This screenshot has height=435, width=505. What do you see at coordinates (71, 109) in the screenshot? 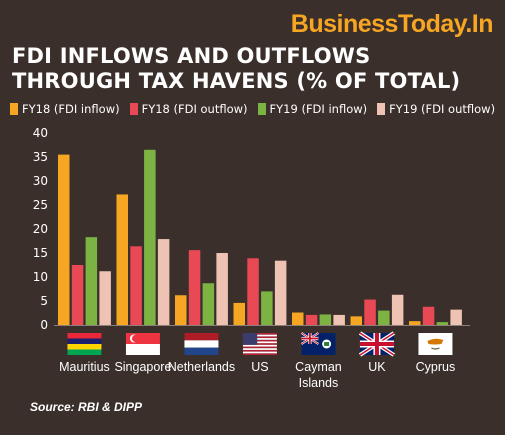
I see `legend-label: FY18 (FDI inflow)` at bounding box center [71, 109].